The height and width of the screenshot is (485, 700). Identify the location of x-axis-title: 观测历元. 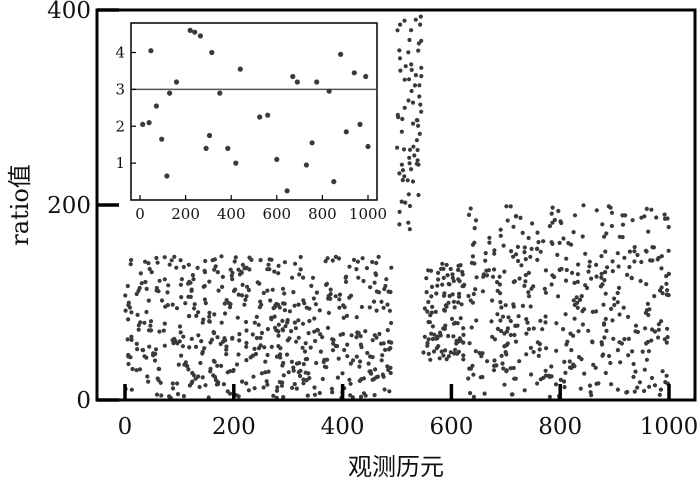
(396, 467).